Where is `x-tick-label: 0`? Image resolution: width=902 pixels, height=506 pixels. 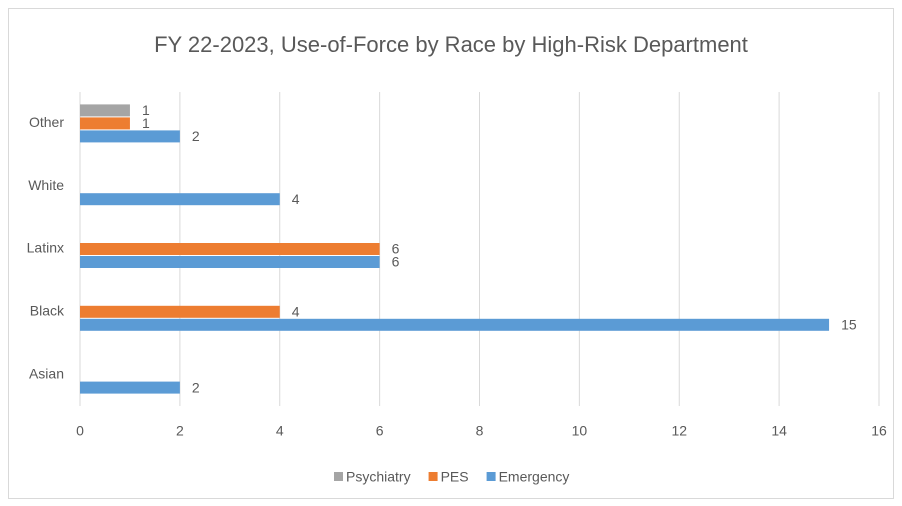
x-tick-label: 0 is located at coordinates (80, 431).